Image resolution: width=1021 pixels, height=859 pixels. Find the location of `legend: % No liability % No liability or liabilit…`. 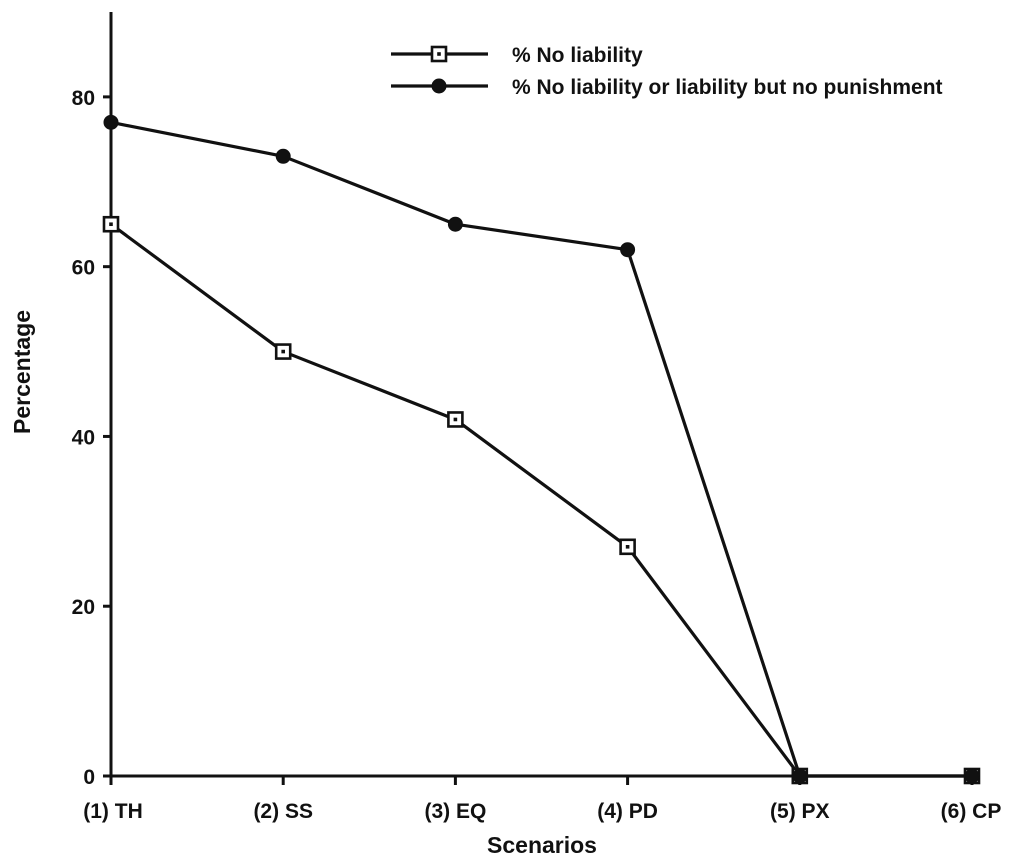

legend: % No liability % No liability or liabilit… is located at coordinates (667, 71).